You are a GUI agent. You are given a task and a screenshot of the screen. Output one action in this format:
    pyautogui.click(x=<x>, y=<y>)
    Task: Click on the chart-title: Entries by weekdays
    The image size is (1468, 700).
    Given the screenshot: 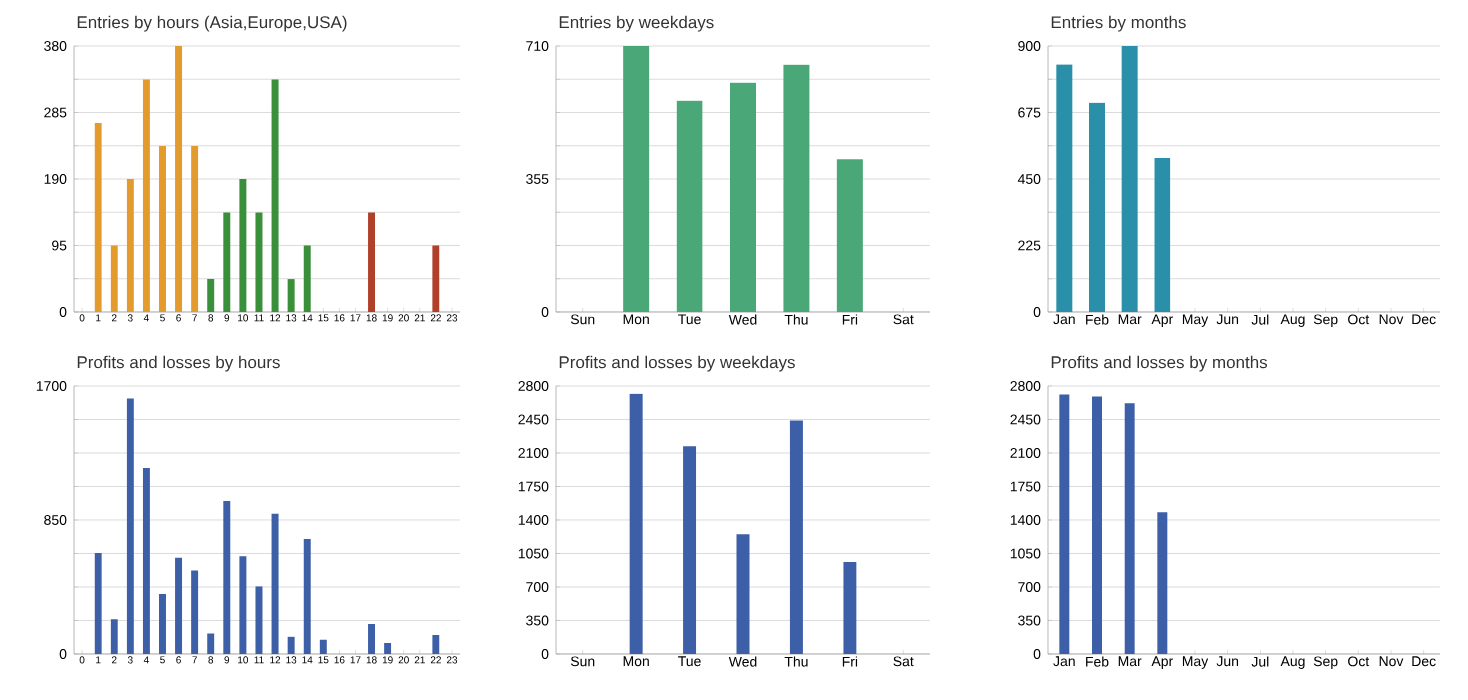 What is the action you would take?
    pyautogui.click(x=636, y=23)
    